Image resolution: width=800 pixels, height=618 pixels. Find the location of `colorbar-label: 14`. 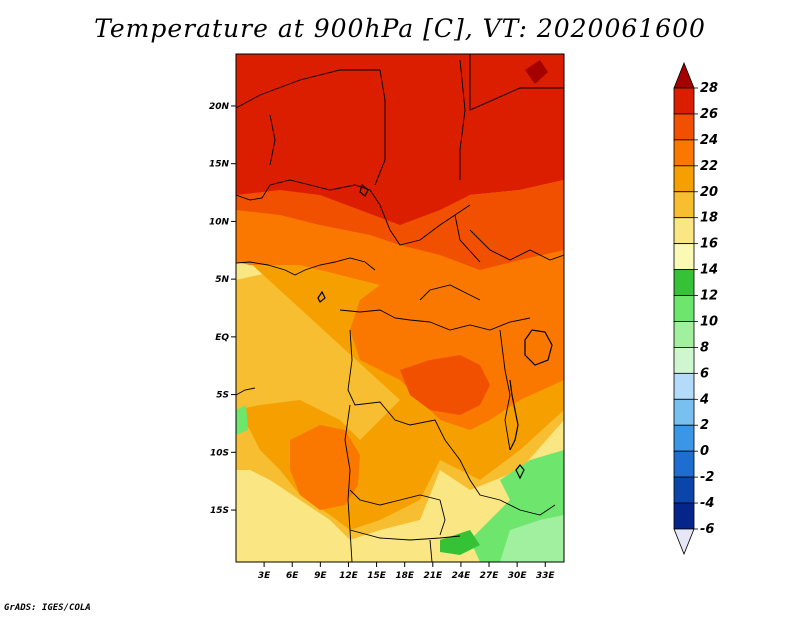

colorbar-label: 14 is located at coordinates (709, 270).